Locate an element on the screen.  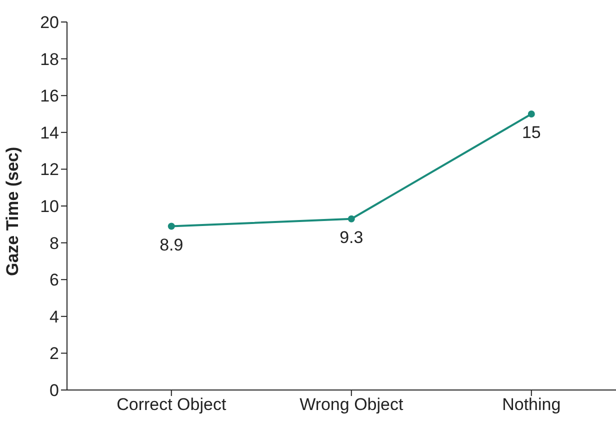
data-label: 8.9 is located at coordinates (172, 244).